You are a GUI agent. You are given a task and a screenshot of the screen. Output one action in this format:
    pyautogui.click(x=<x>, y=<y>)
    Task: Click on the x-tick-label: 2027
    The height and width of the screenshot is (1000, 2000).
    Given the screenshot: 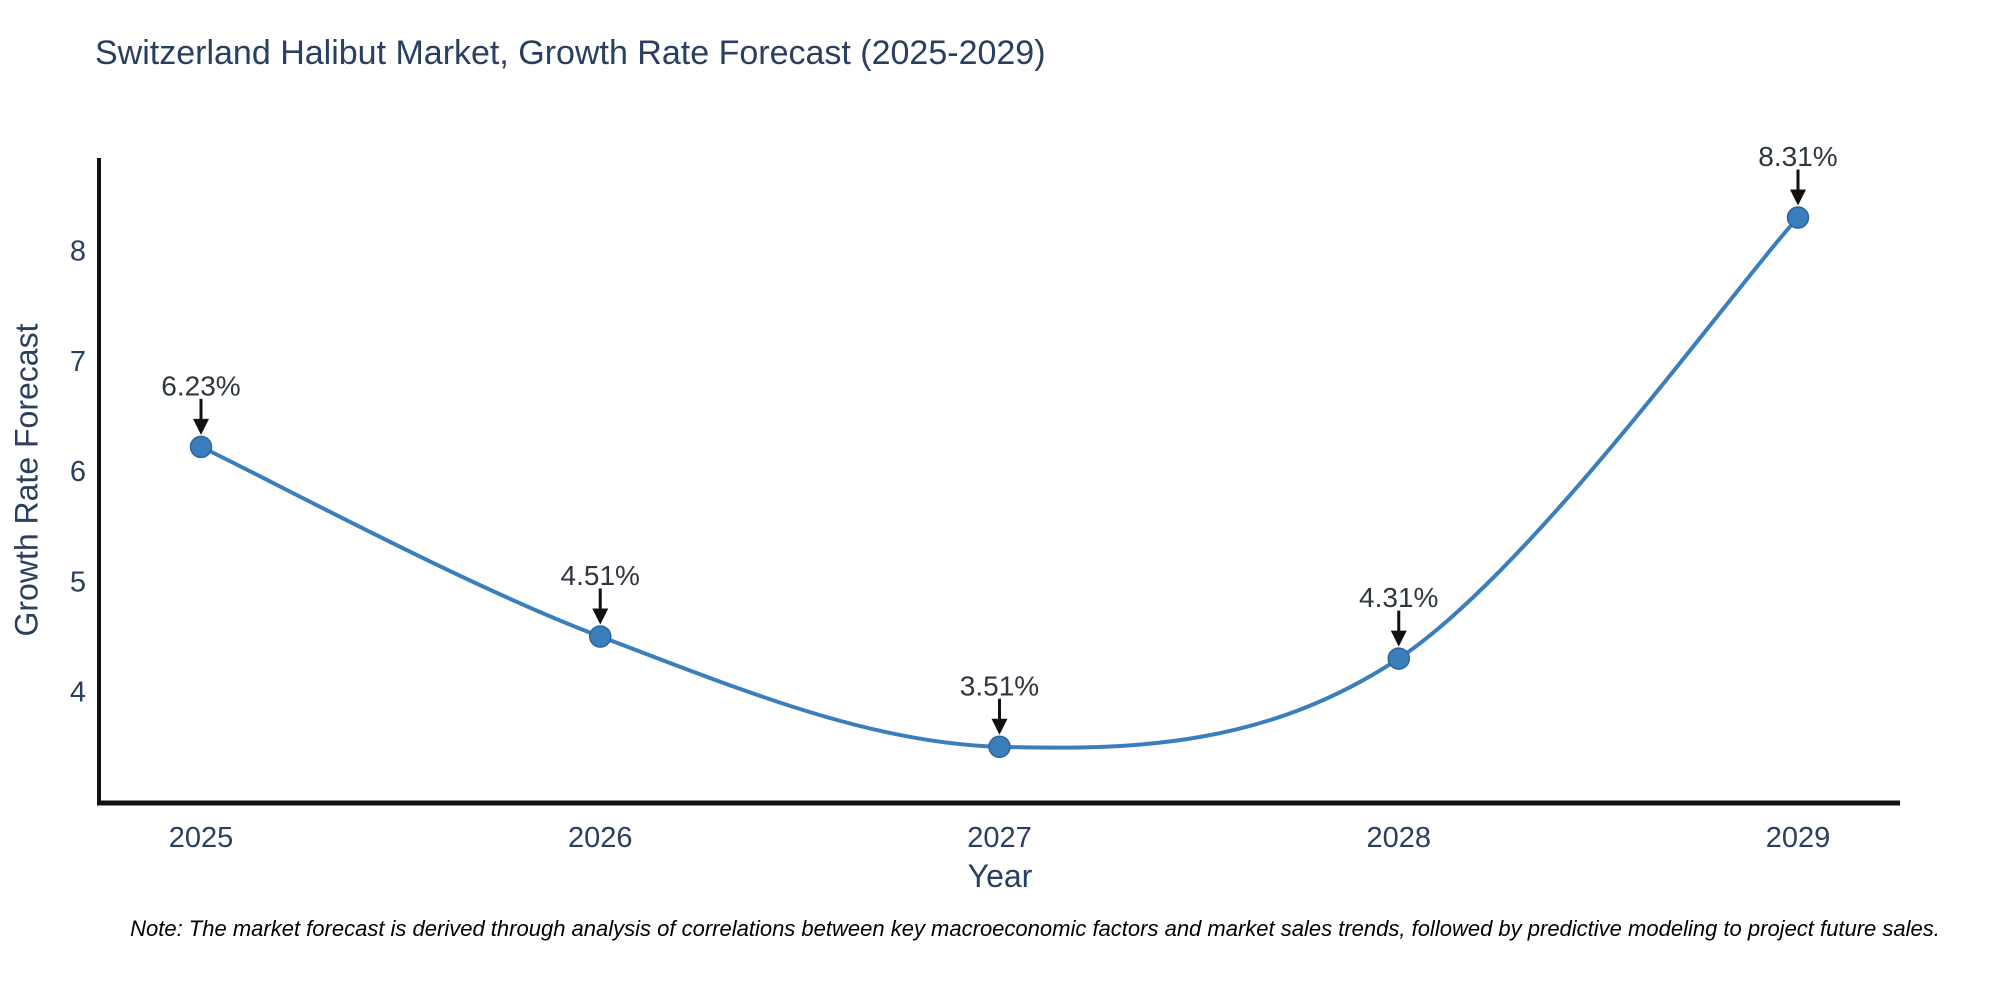 What is the action you would take?
    pyautogui.click(x=999, y=838)
    